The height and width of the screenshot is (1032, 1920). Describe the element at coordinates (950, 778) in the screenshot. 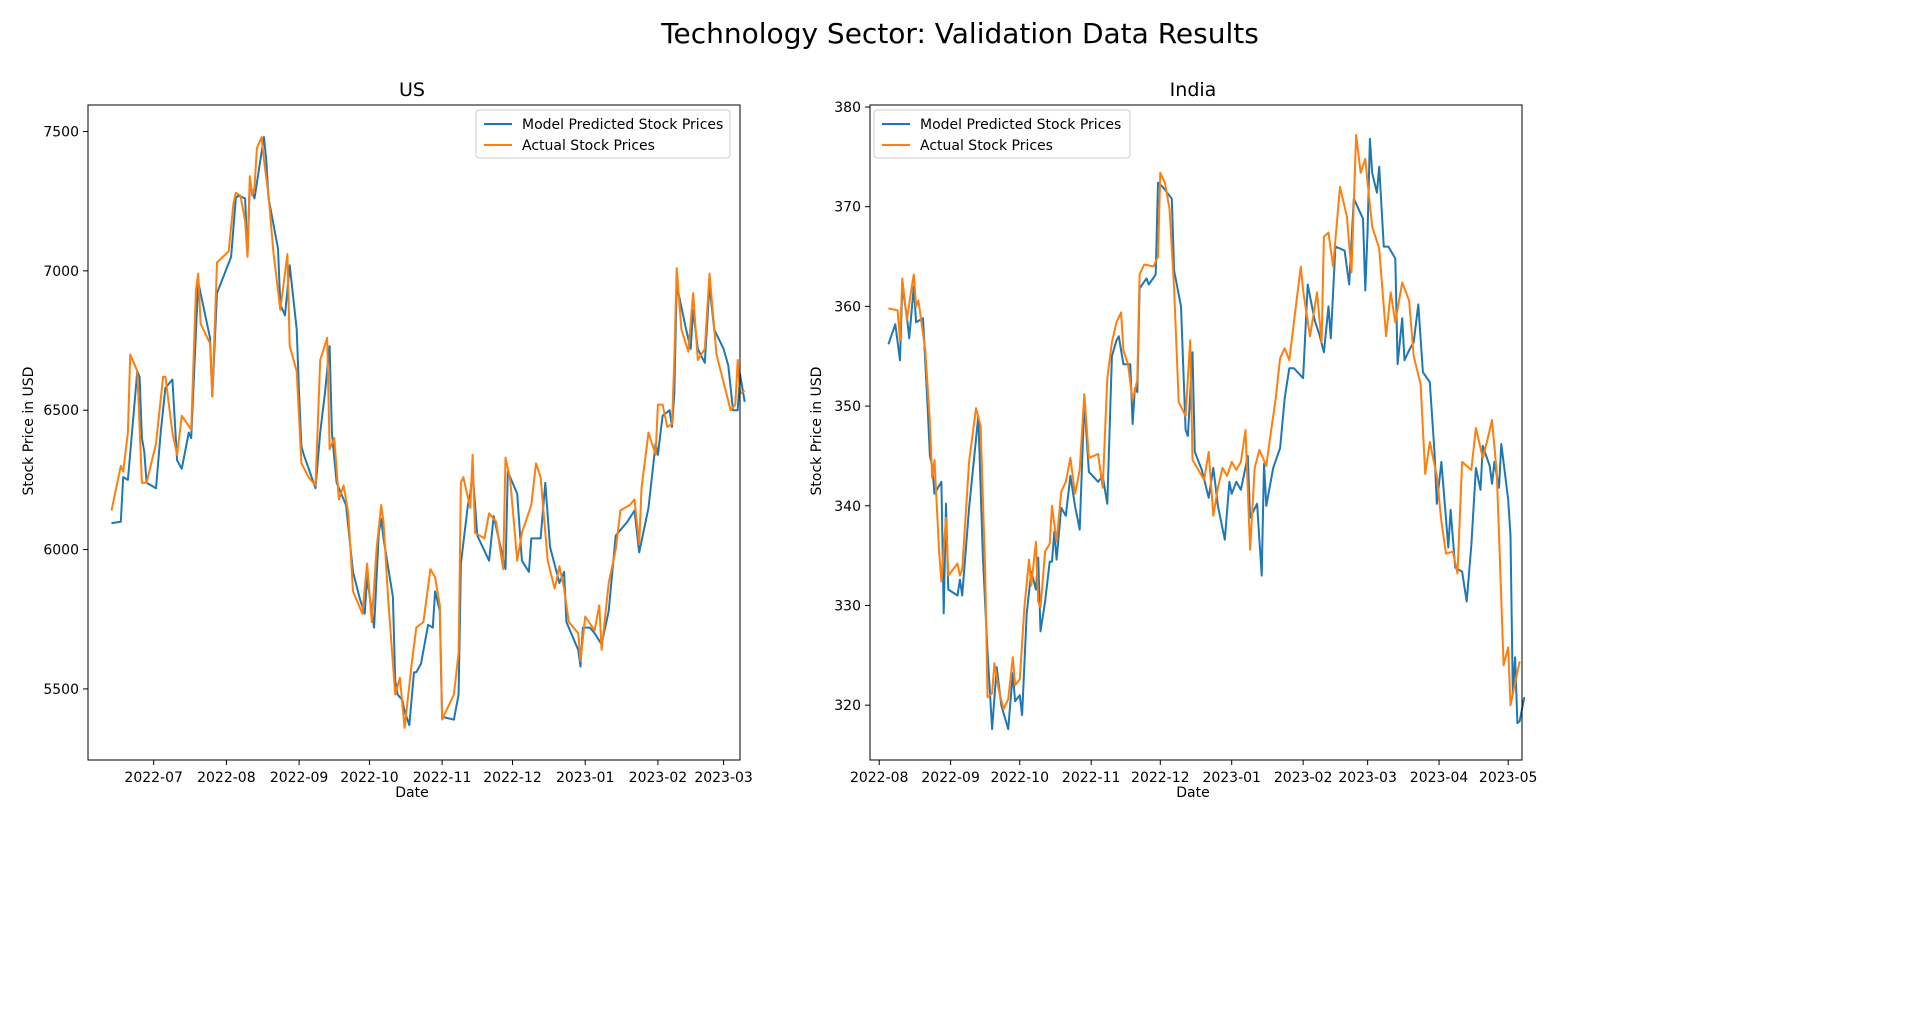

I see `india-x-tick-label: 2022-09` at that location.